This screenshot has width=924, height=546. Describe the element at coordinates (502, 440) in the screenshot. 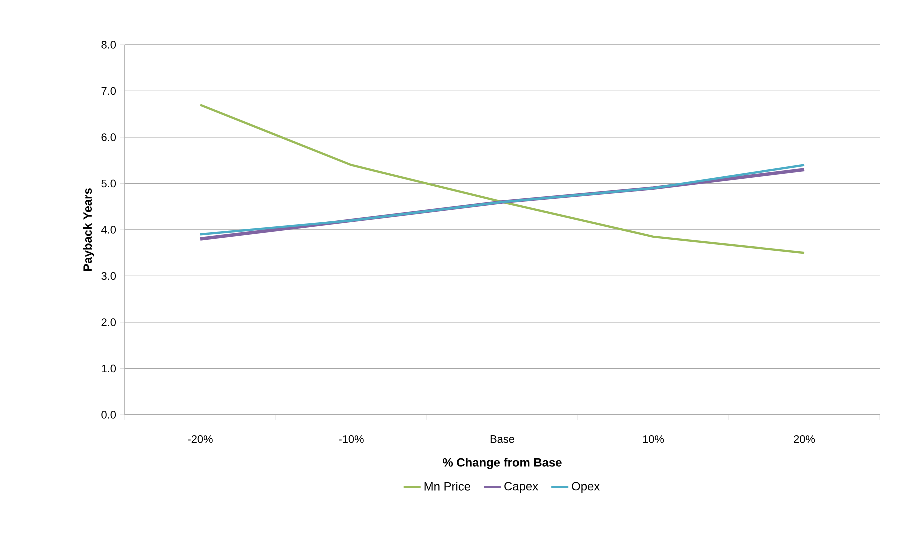

I see `x-tick-label: Base` at that location.